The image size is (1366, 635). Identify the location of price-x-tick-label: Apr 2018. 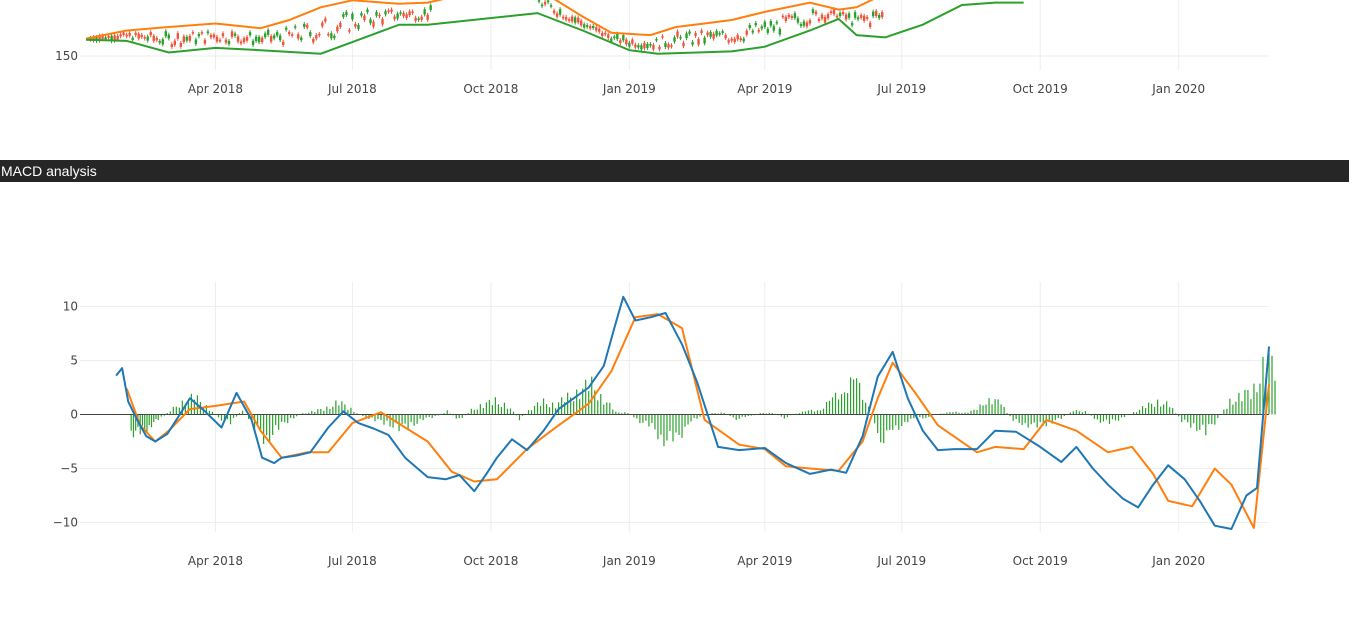
(215, 89).